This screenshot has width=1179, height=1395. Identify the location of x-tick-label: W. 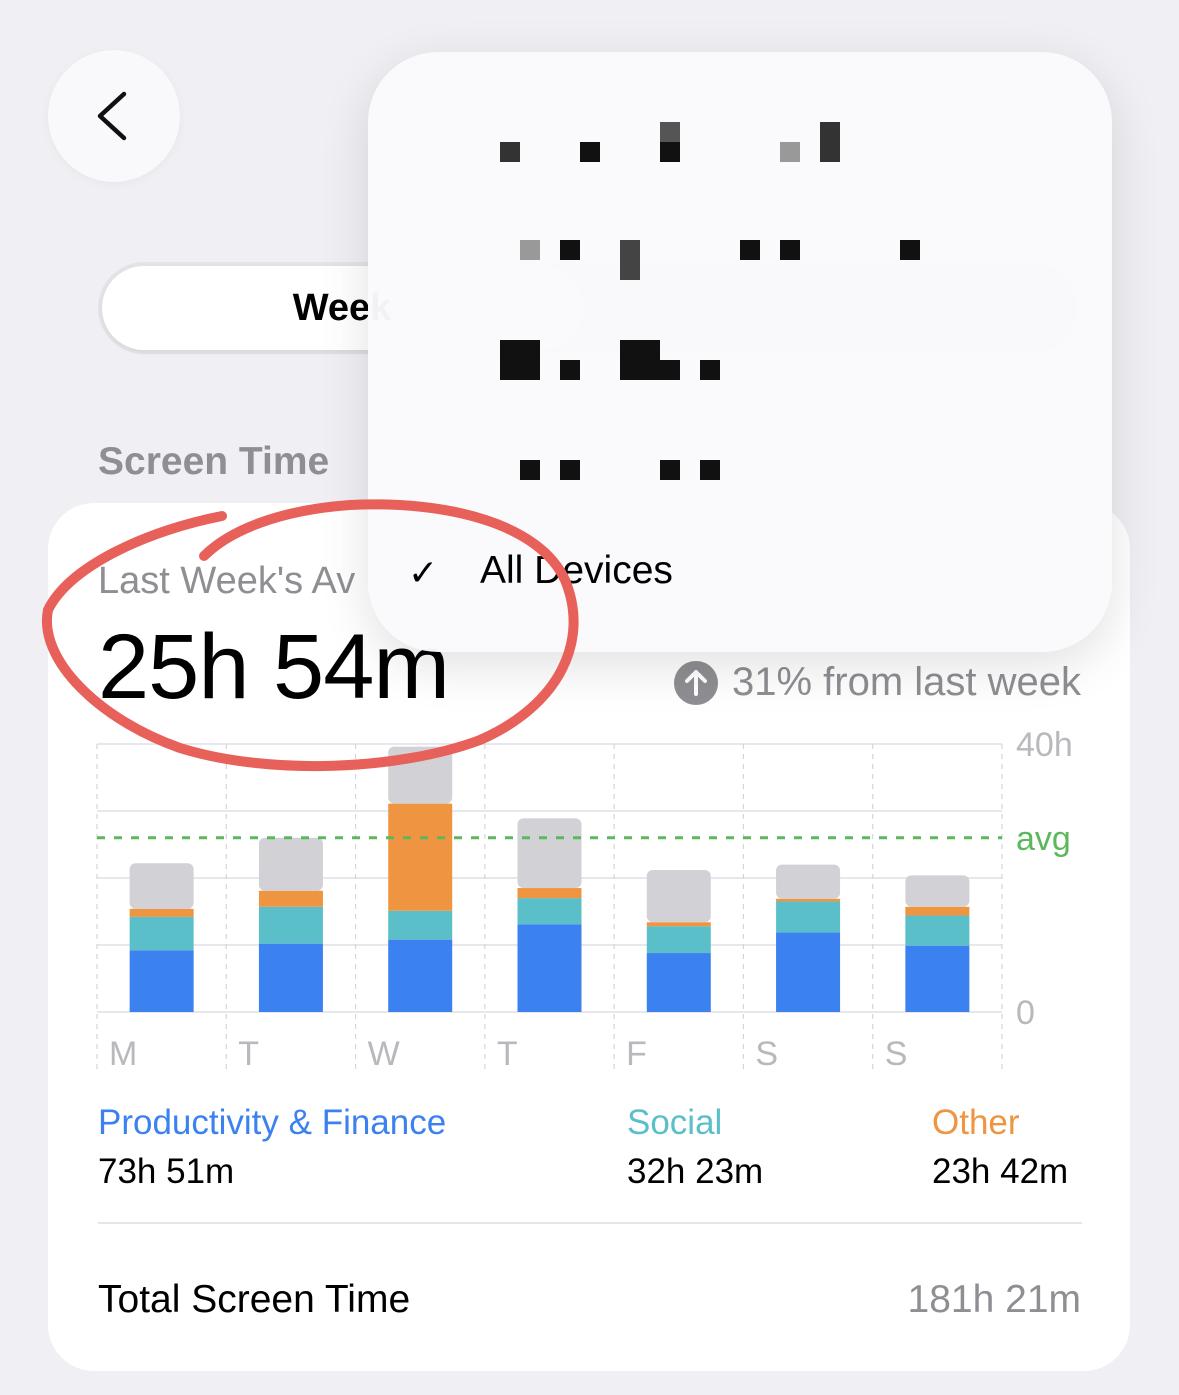
(384, 1054).